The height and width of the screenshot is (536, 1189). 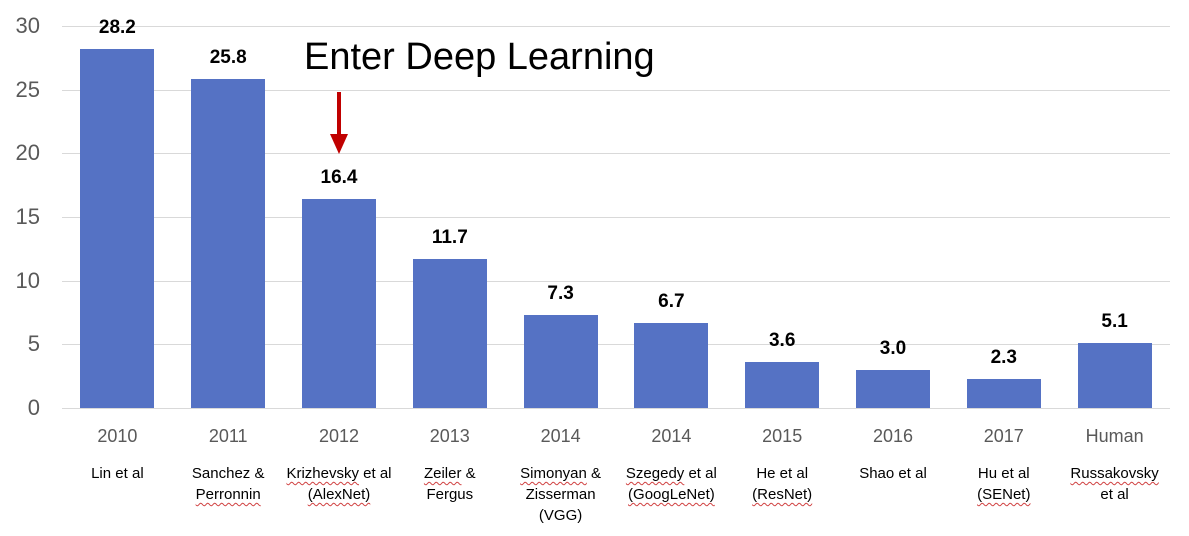 I want to click on author-line: Lin et al, so click(x=117, y=473).